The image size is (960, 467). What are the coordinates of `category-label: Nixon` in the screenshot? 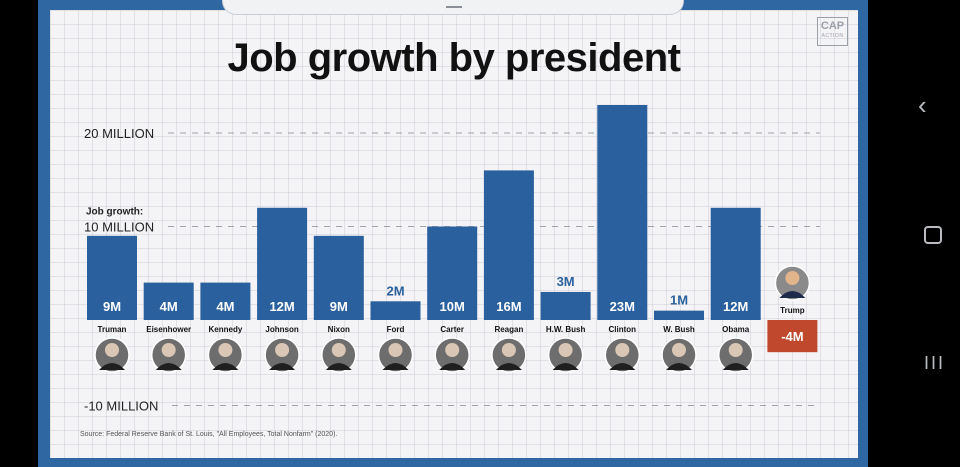 It's located at (339, 329).